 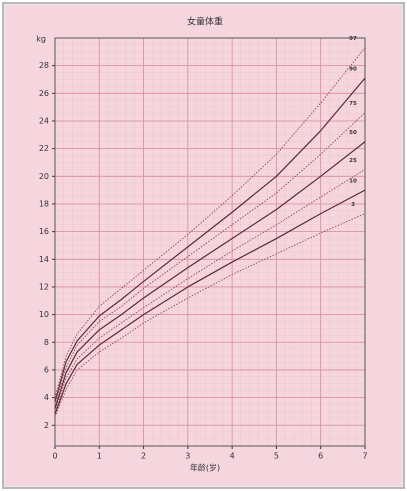 I want to click on x-tick-label: 2, so click(x=143, y=456).